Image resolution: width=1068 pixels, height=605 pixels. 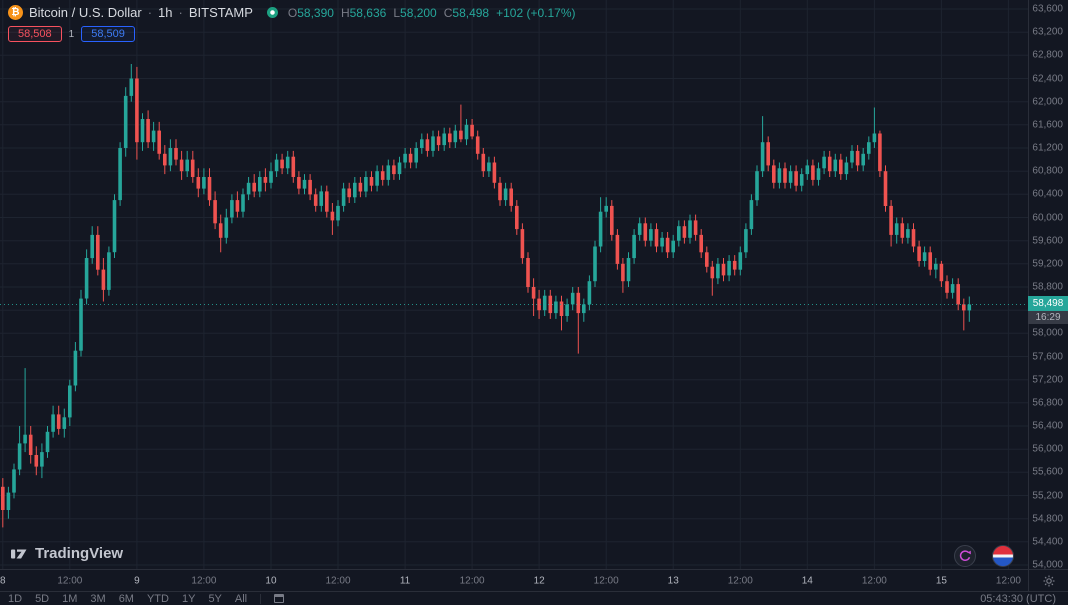 What do you see at coordinates (220, 12) in the screenshot?
I see `exchange-label: BITSTAMP` at bounding box center [220, 12].